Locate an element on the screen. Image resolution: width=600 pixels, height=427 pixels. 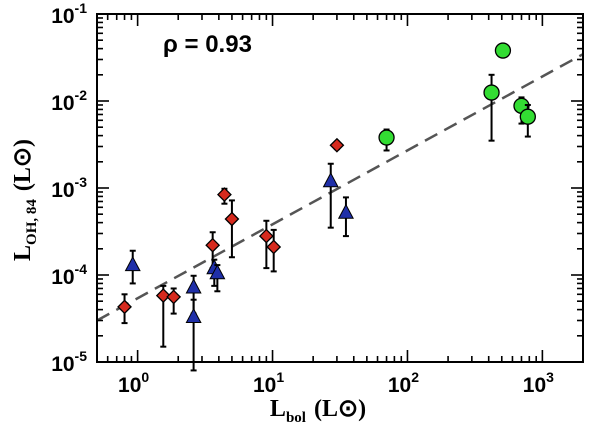
y-tick-label: 10⁻¹ is located at coordinates (69, 14).